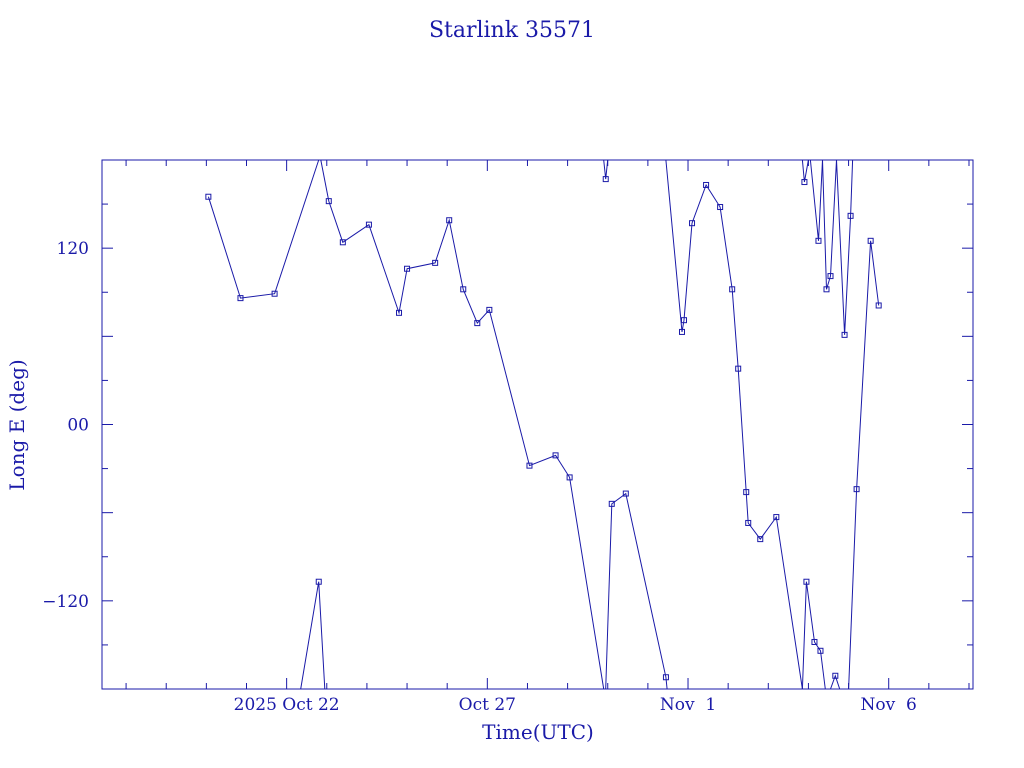 The height and width of the screenshot is (768, 1024). What do you see at coordinates (17, 424) in the screenshot?
I see `y-axis-label: Long E (deg)` at bounding box center [17, 424].